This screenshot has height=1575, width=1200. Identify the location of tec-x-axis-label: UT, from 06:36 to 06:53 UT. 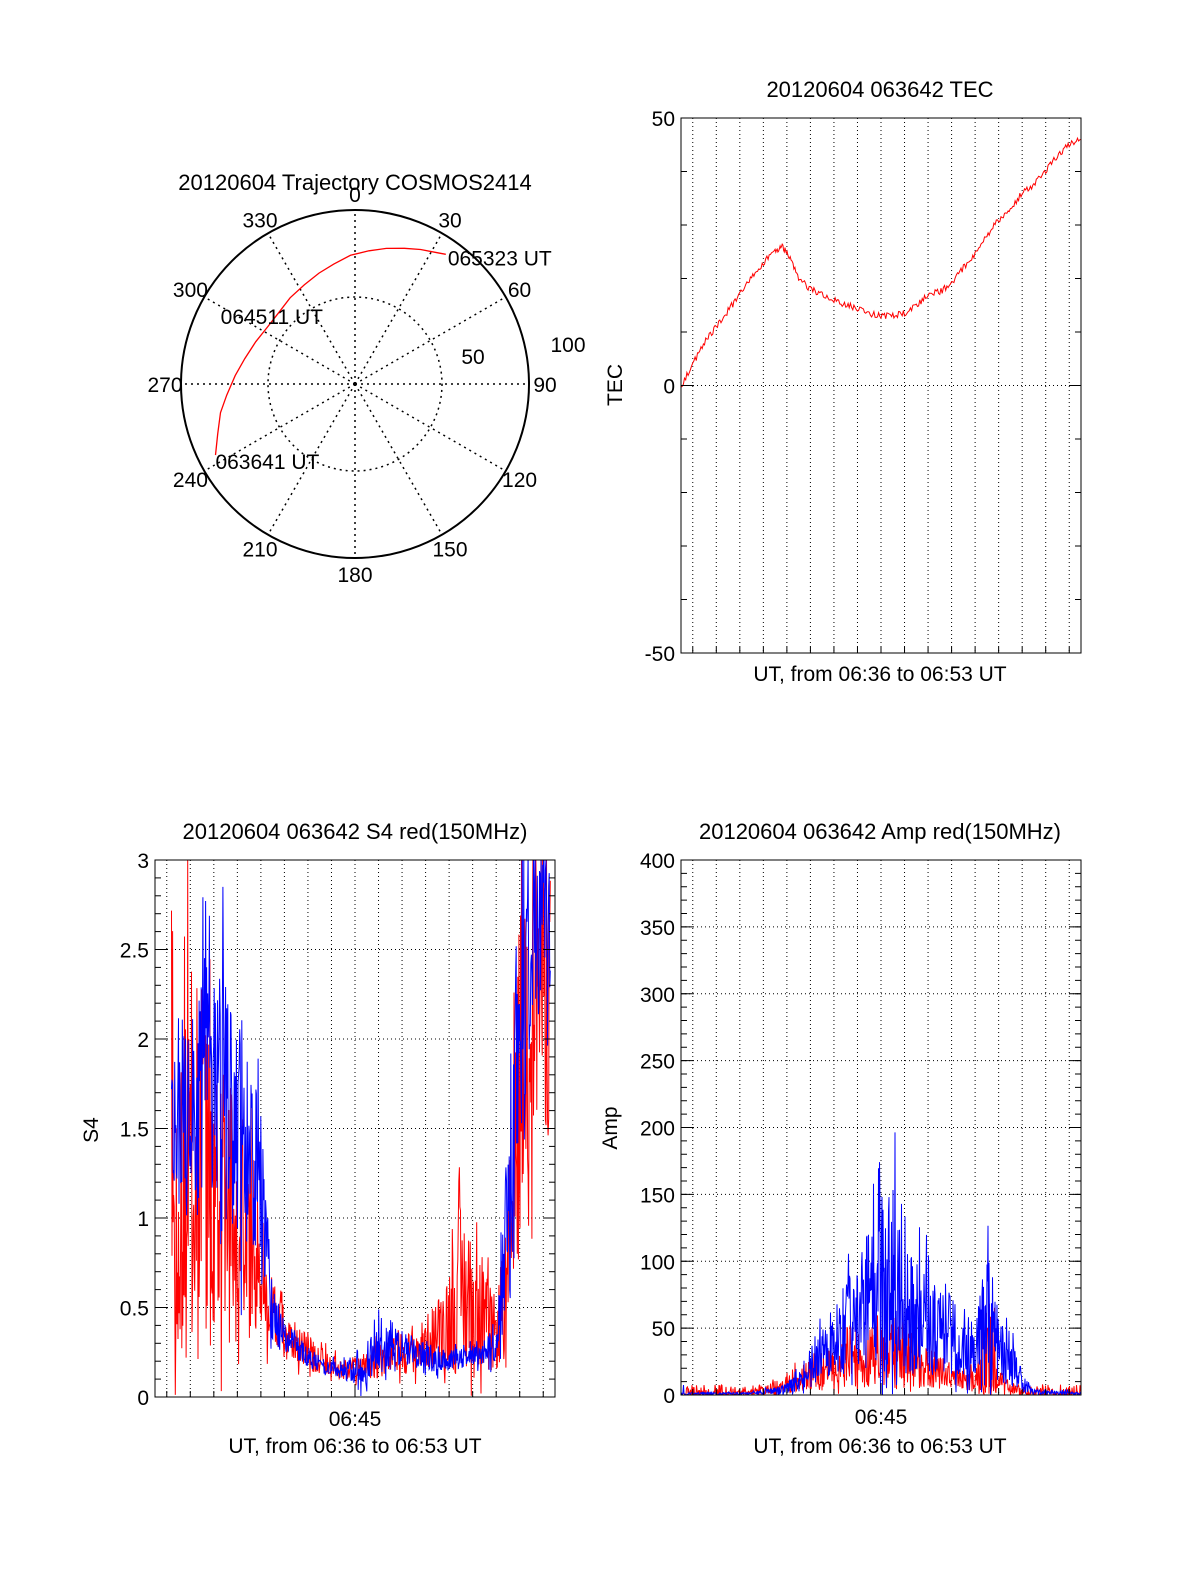
(879, 674).